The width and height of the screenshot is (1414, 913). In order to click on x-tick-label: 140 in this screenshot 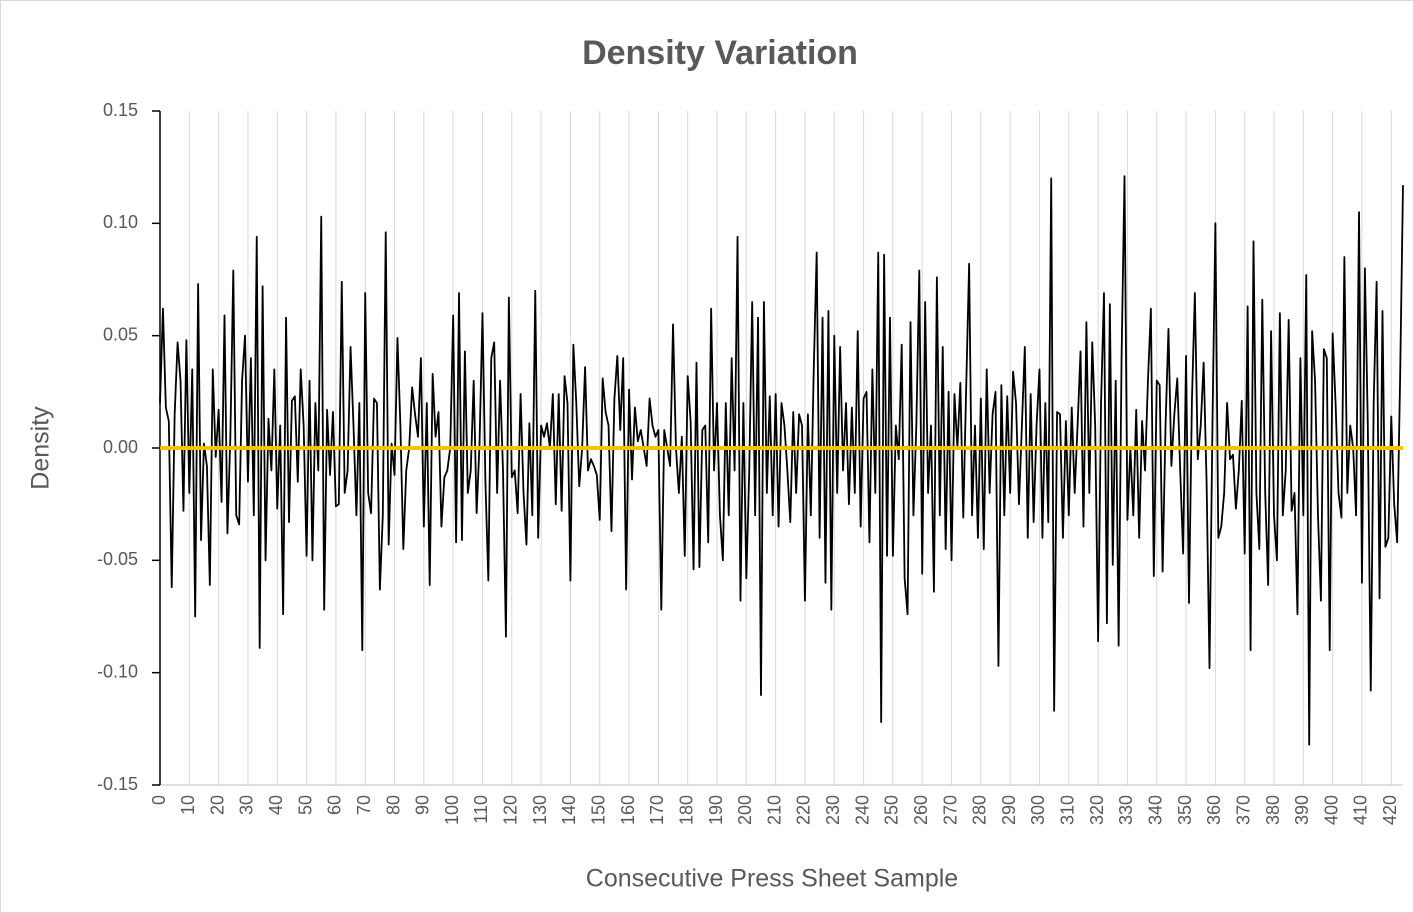, I will do `click(569, 810)`.